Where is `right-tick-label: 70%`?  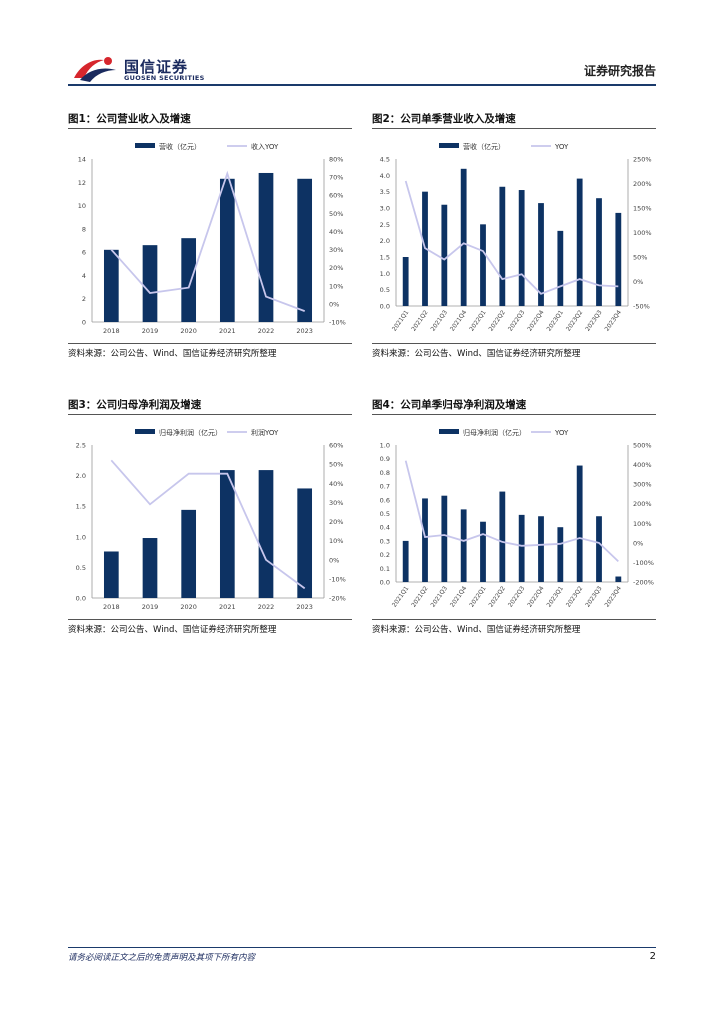
right-tick-label: 70% is located at coordinates (336, 178).